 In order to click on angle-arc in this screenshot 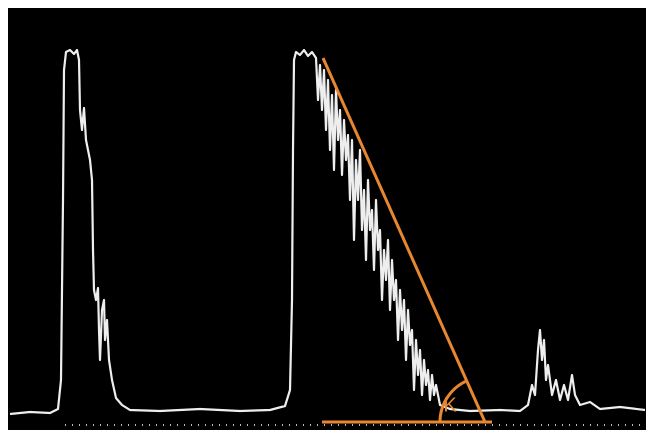, I will do `click(453, 401)`.